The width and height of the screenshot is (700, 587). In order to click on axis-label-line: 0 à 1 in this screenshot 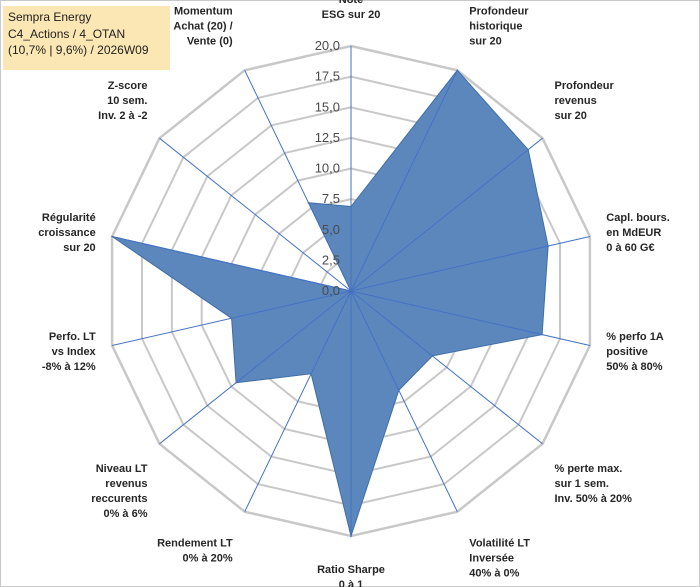, I will do `click(351, 583)`.